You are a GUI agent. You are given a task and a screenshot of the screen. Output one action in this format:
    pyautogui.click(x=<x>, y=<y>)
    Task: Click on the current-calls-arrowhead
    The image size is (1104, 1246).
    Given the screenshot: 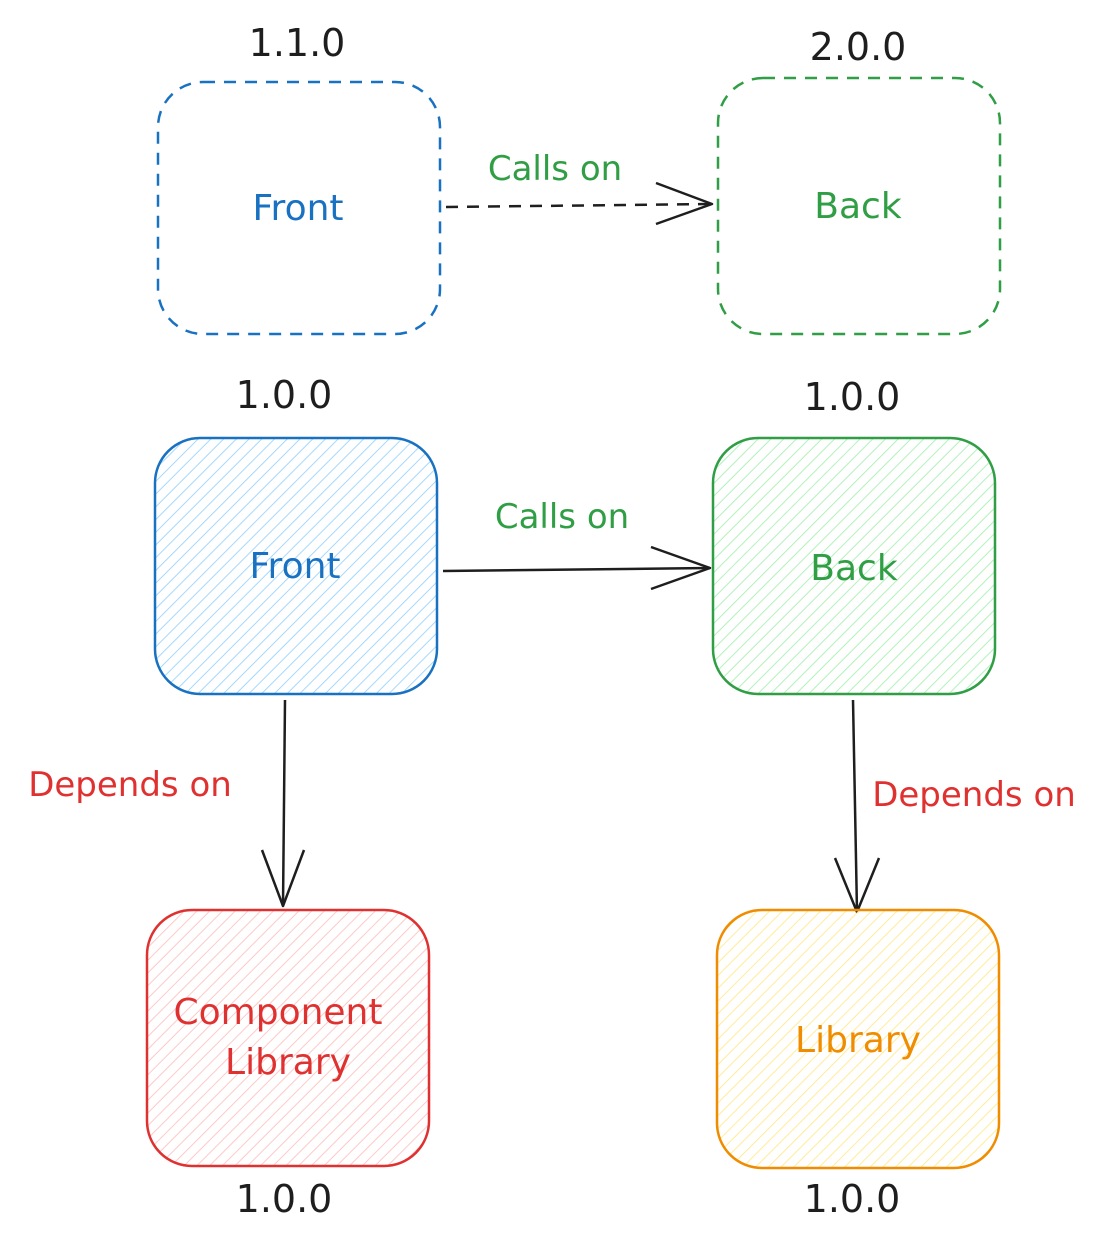 What is the action you would take?
    pyautogui.click(x=681, y=568)
    